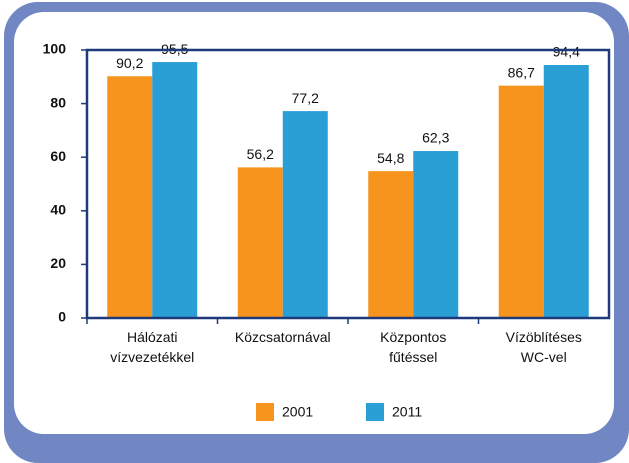 The image size is (629, 463). Describe the element at coordinates (58, 156) in the screenshot. I see `y-tick-label: 60` at that location.